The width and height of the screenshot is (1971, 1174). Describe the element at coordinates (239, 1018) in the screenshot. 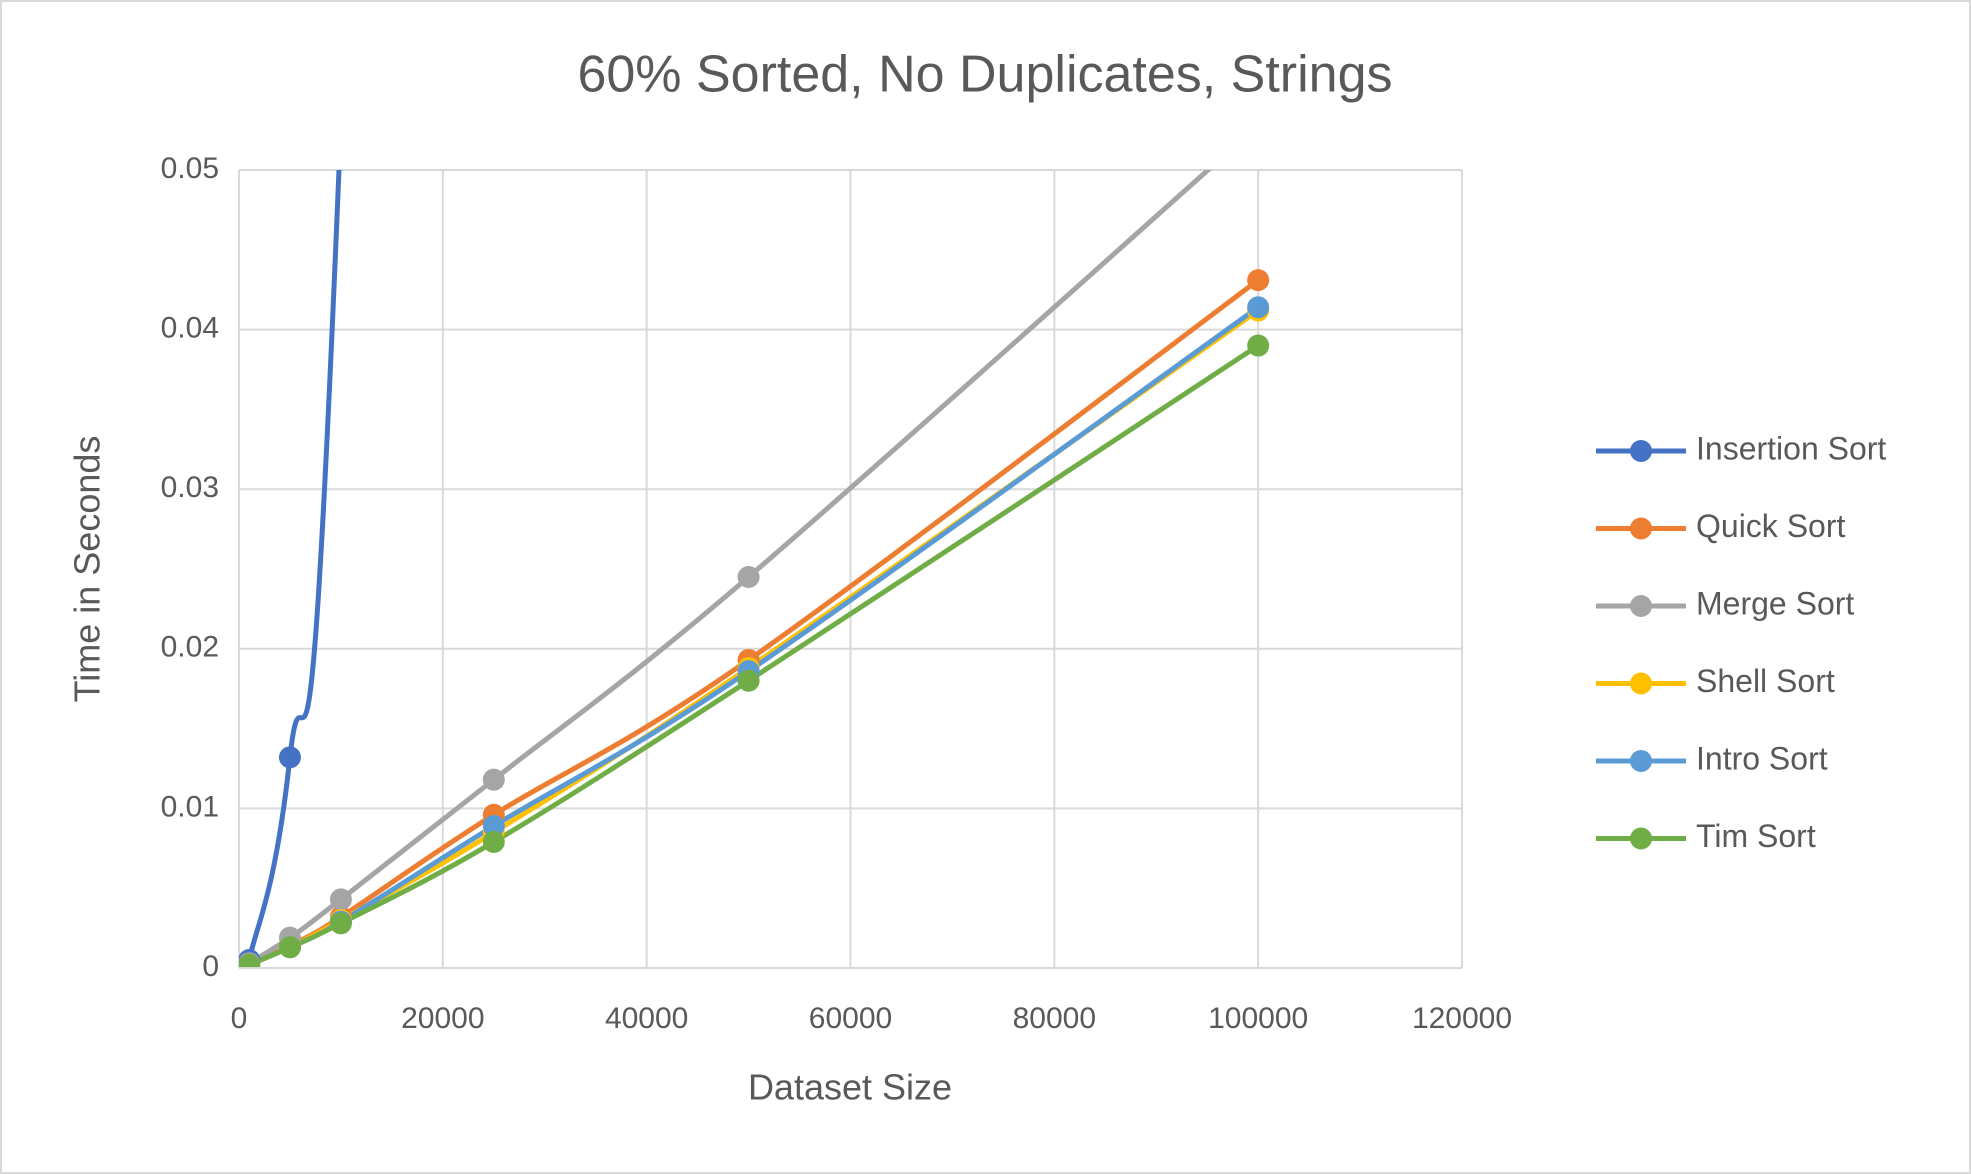

I see `x-tick-label: 0` at that location.